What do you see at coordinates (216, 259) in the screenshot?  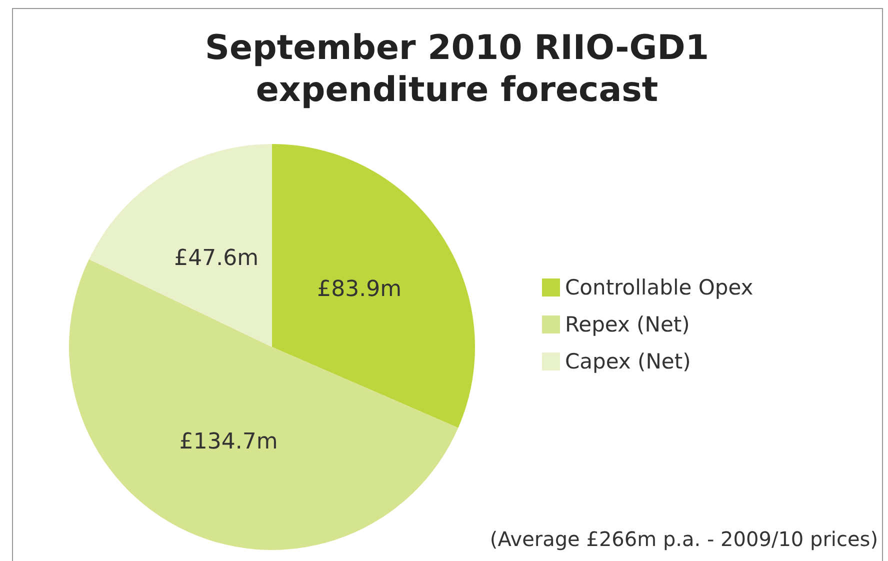 I see `data-label: £47.6m` at bounding box center [216, 259].